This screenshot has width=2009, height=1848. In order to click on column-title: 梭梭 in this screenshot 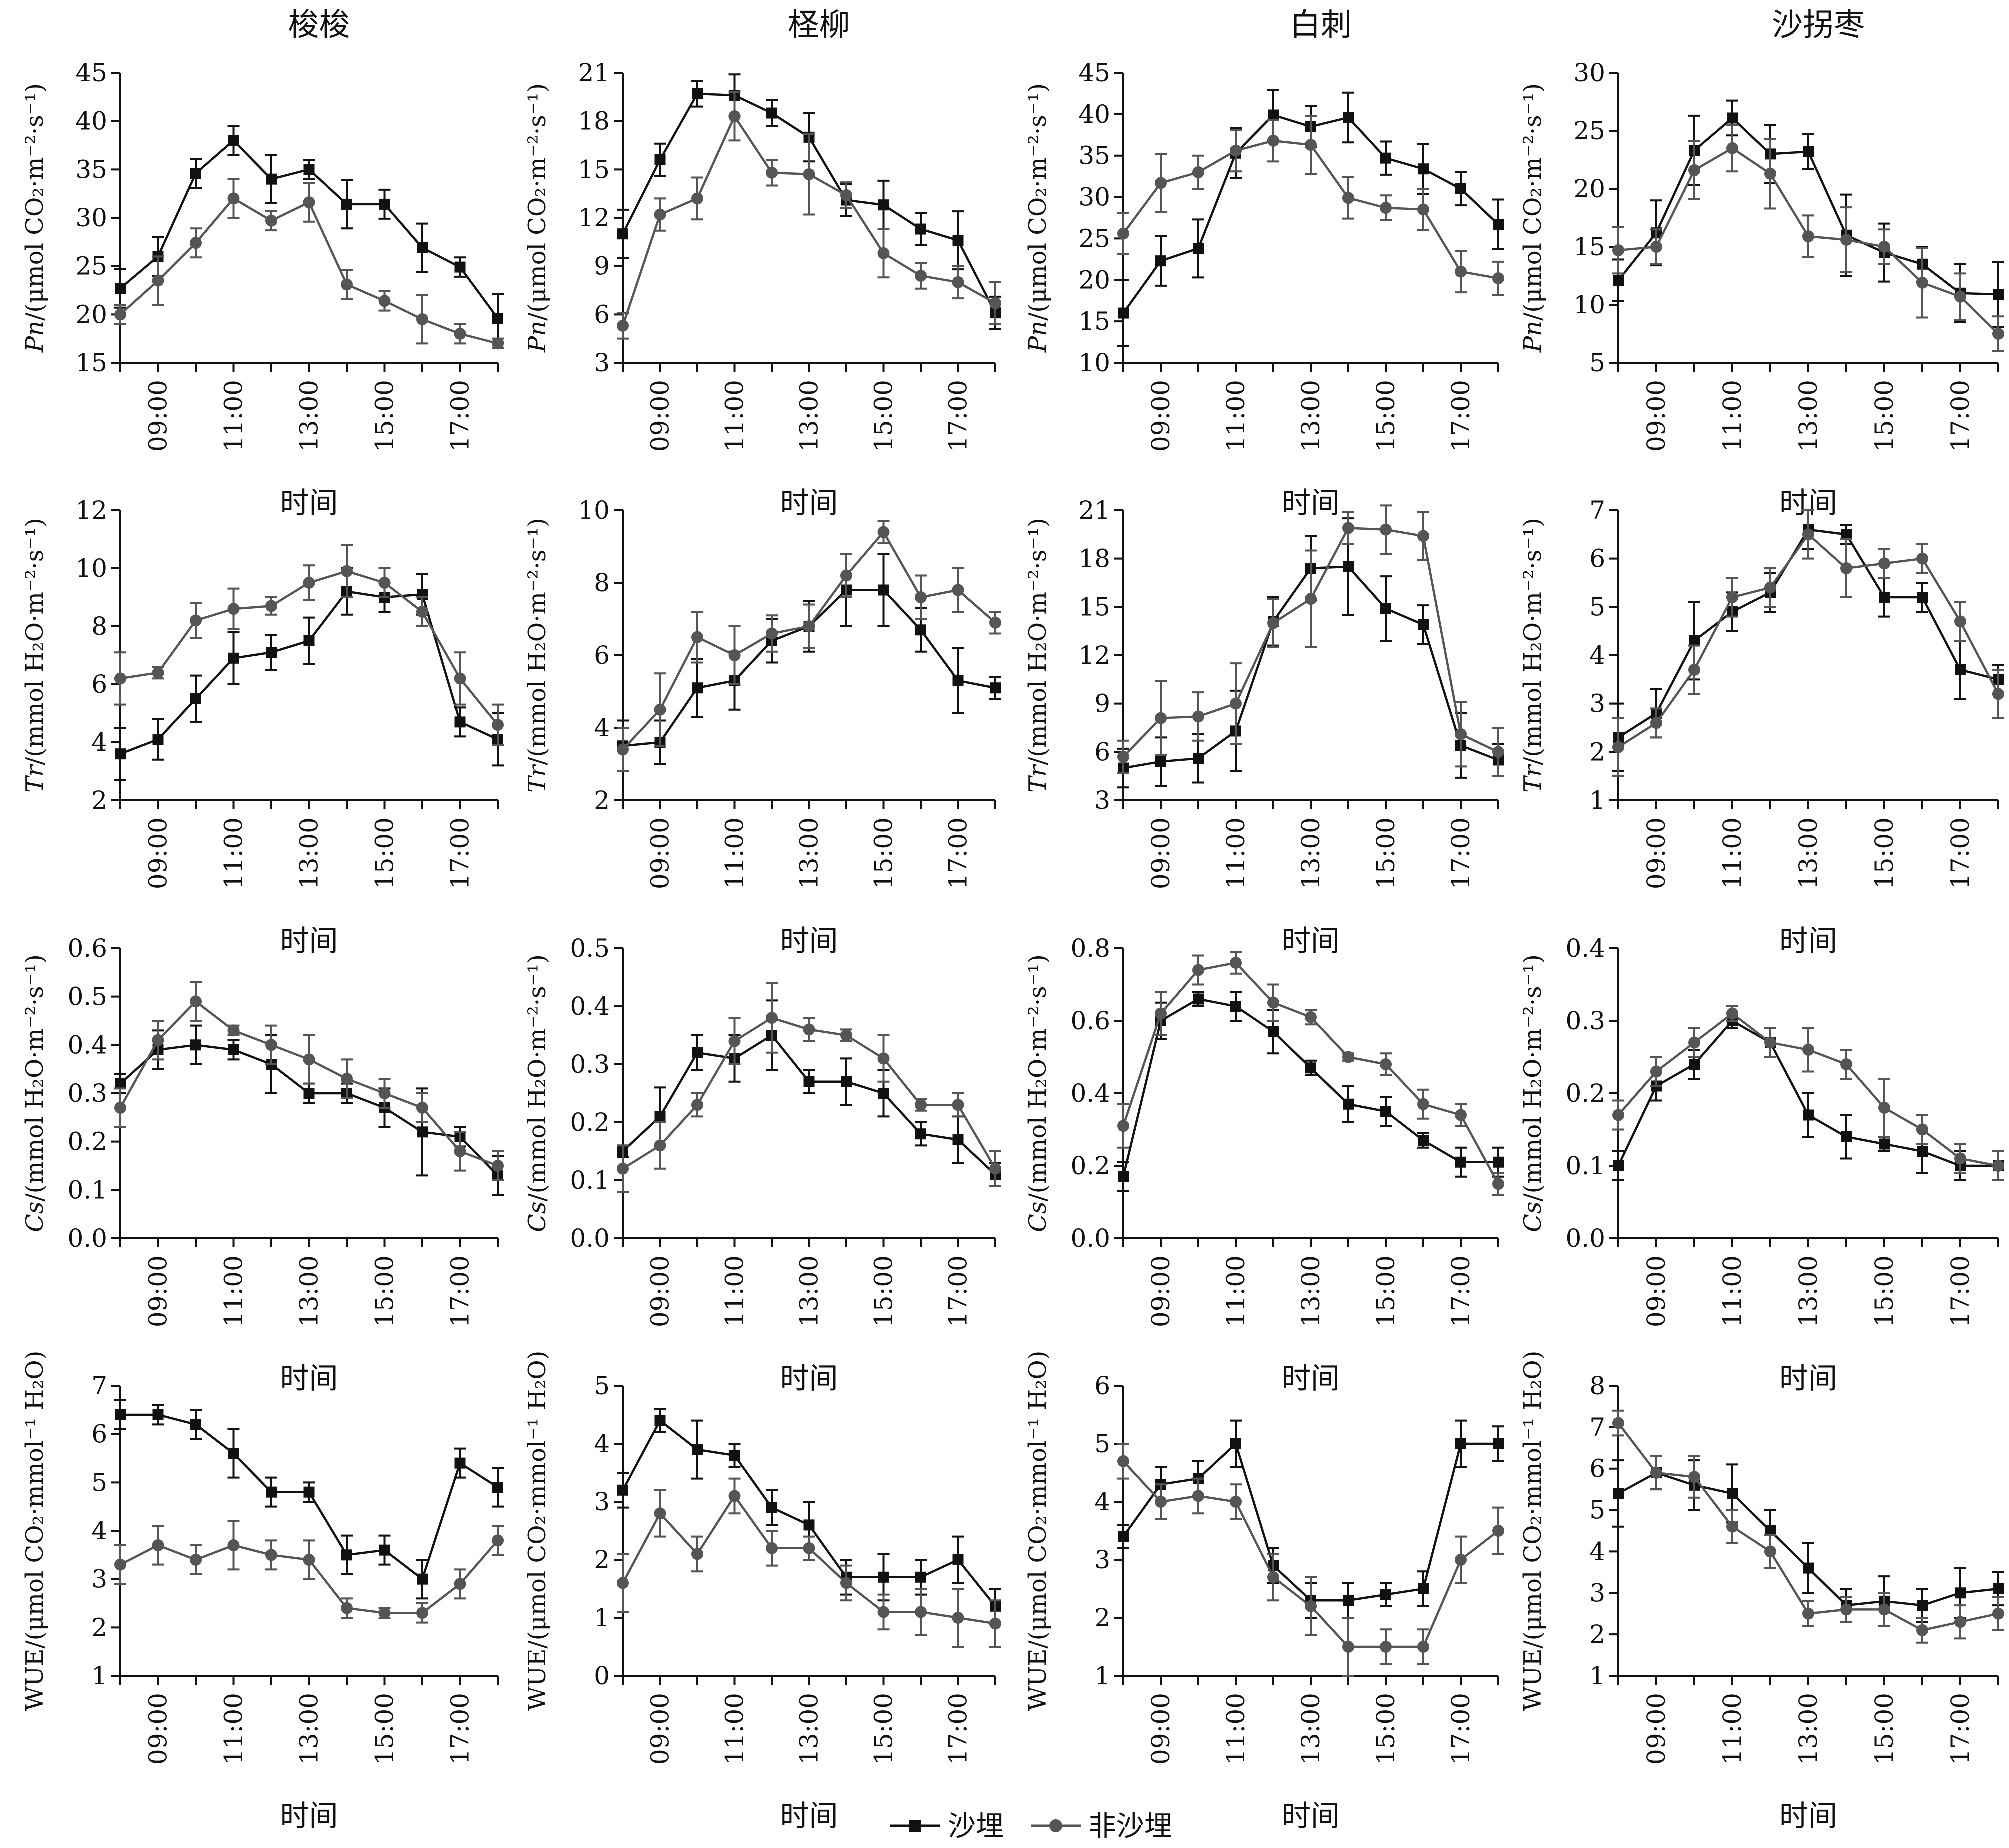, I will do `click(319, 25)`.